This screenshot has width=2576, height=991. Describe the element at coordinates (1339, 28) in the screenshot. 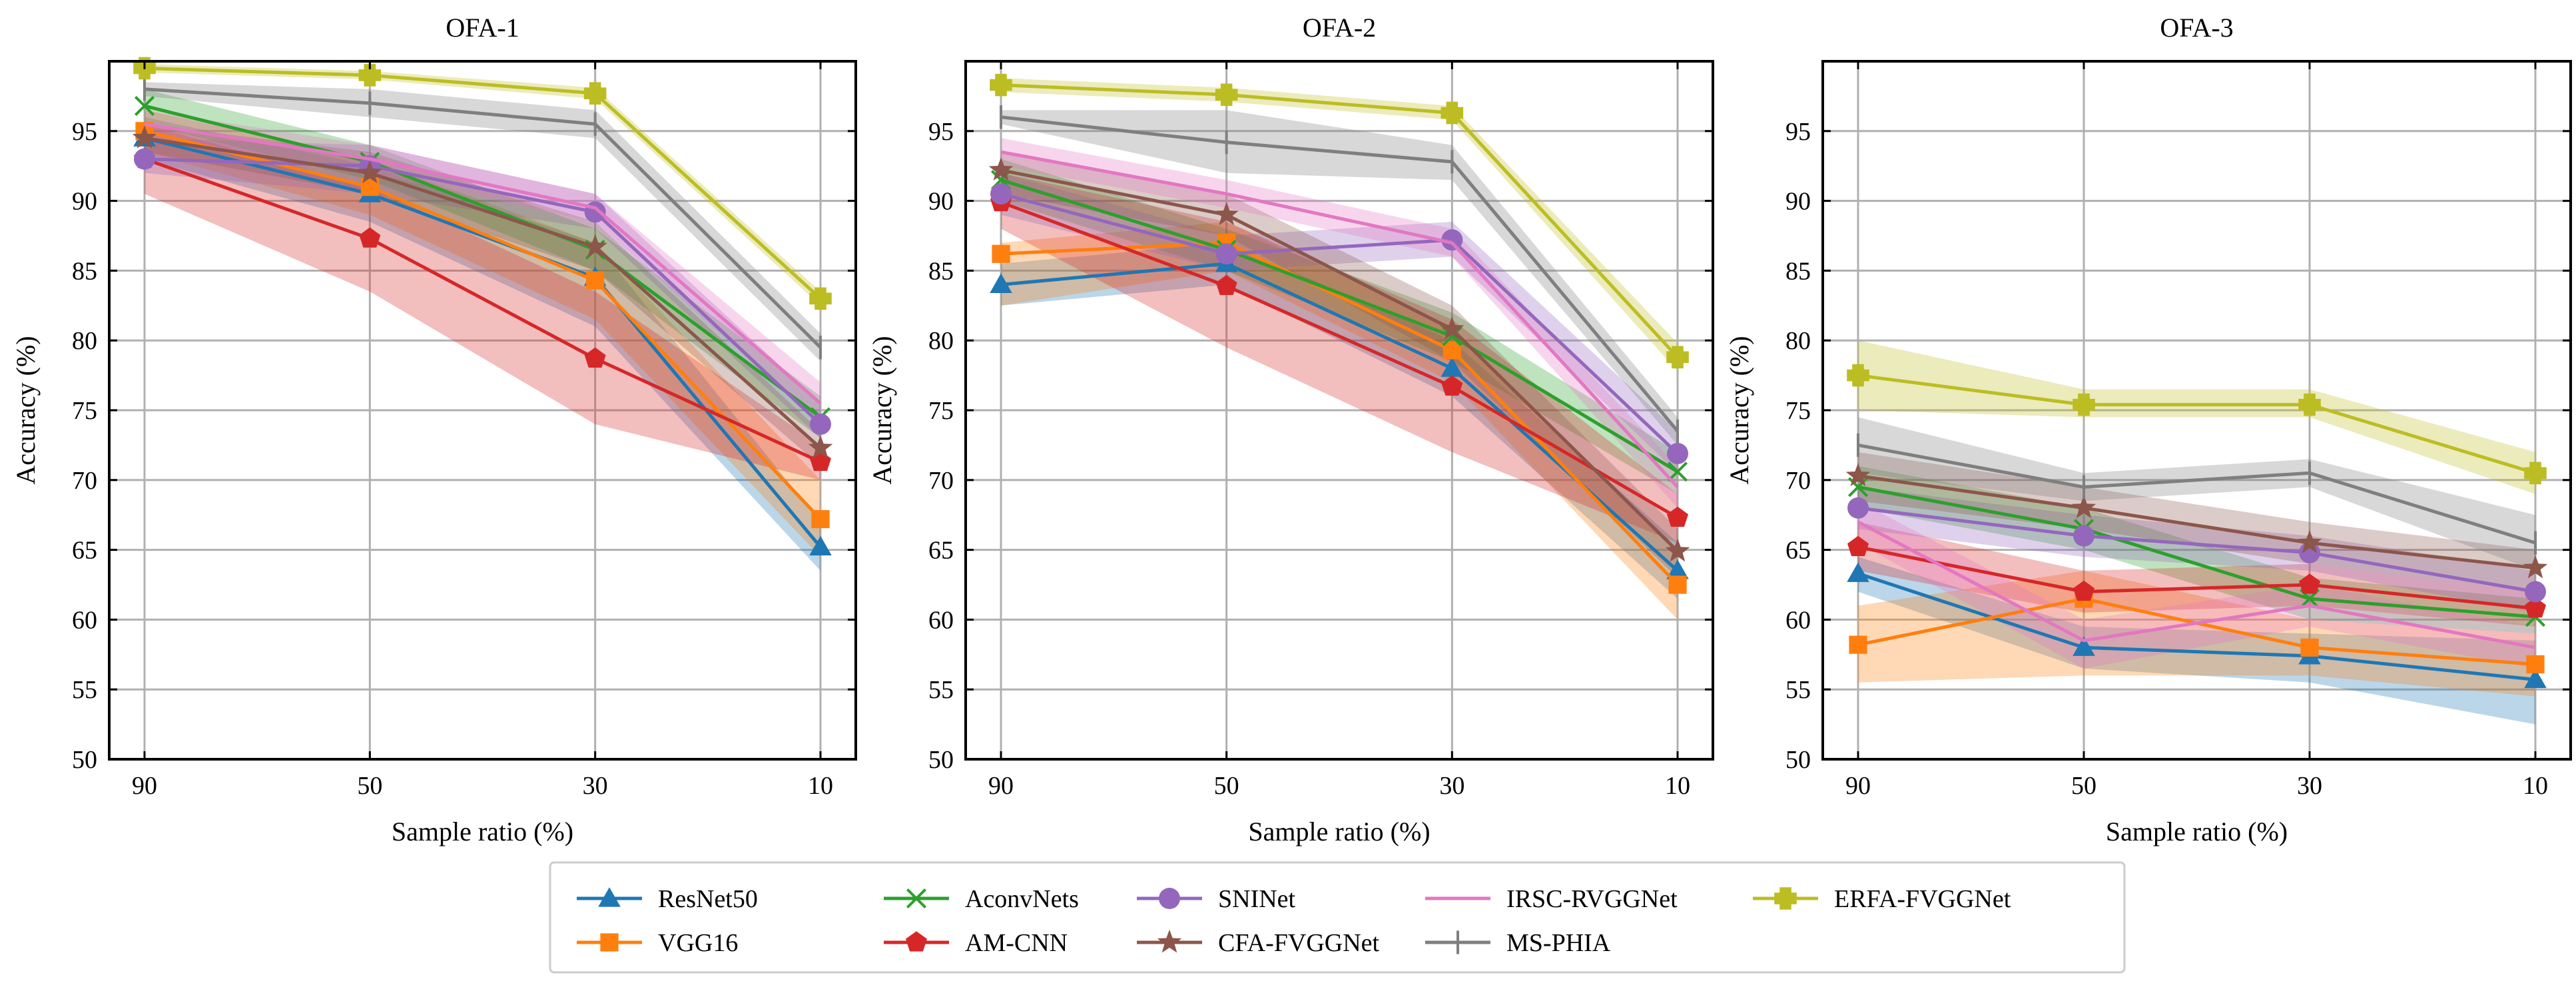

I see `panel-title: OFA-2` at that location.